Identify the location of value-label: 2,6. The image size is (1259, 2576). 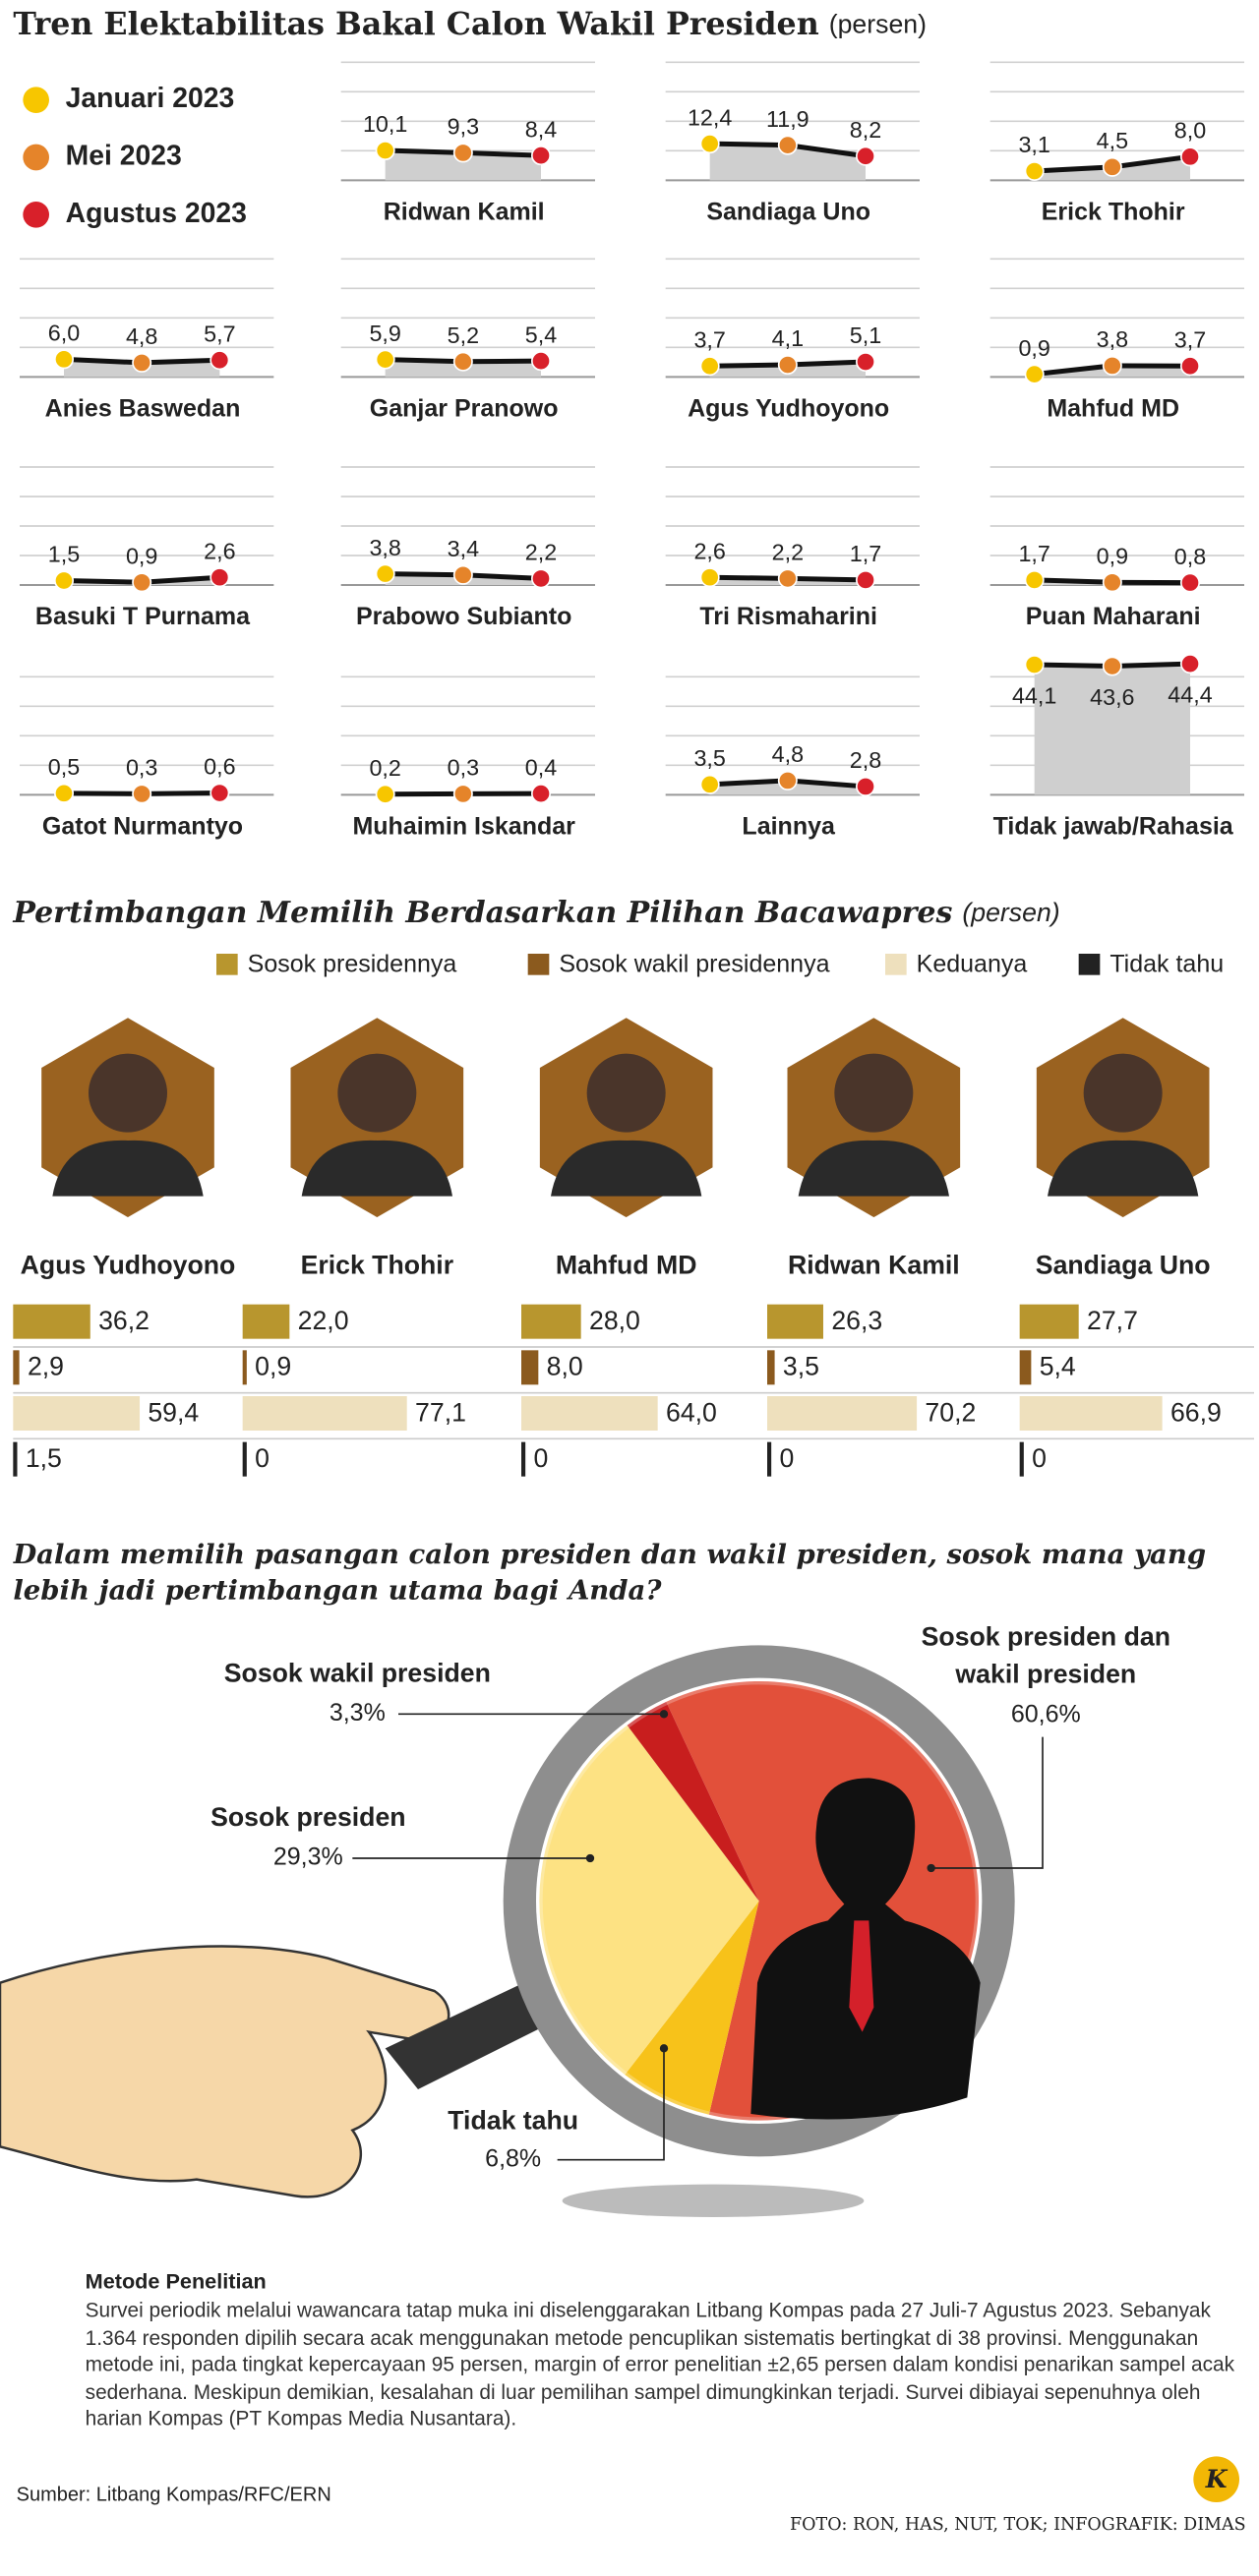
(709, 550).